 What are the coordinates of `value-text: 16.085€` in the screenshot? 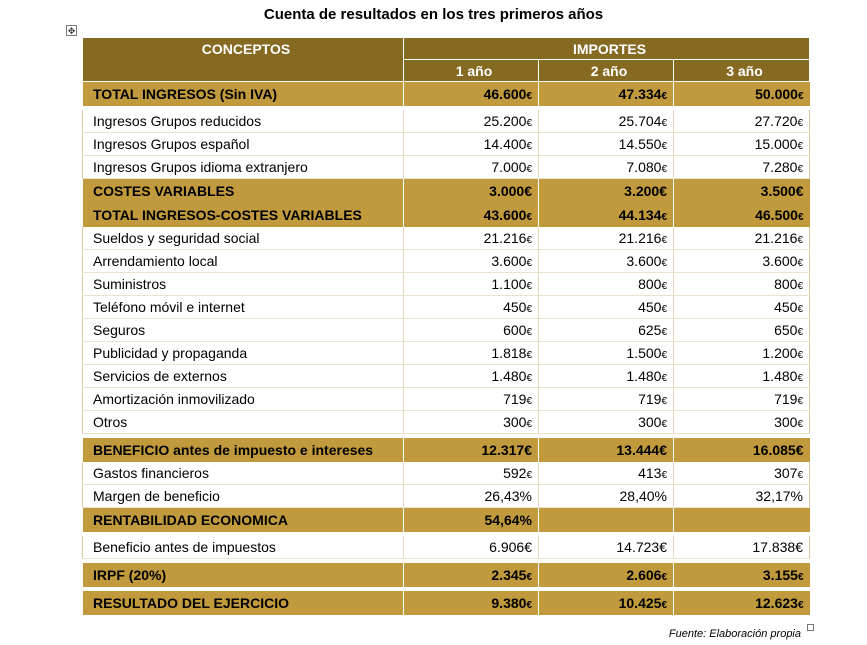 It's located at (778, 449).